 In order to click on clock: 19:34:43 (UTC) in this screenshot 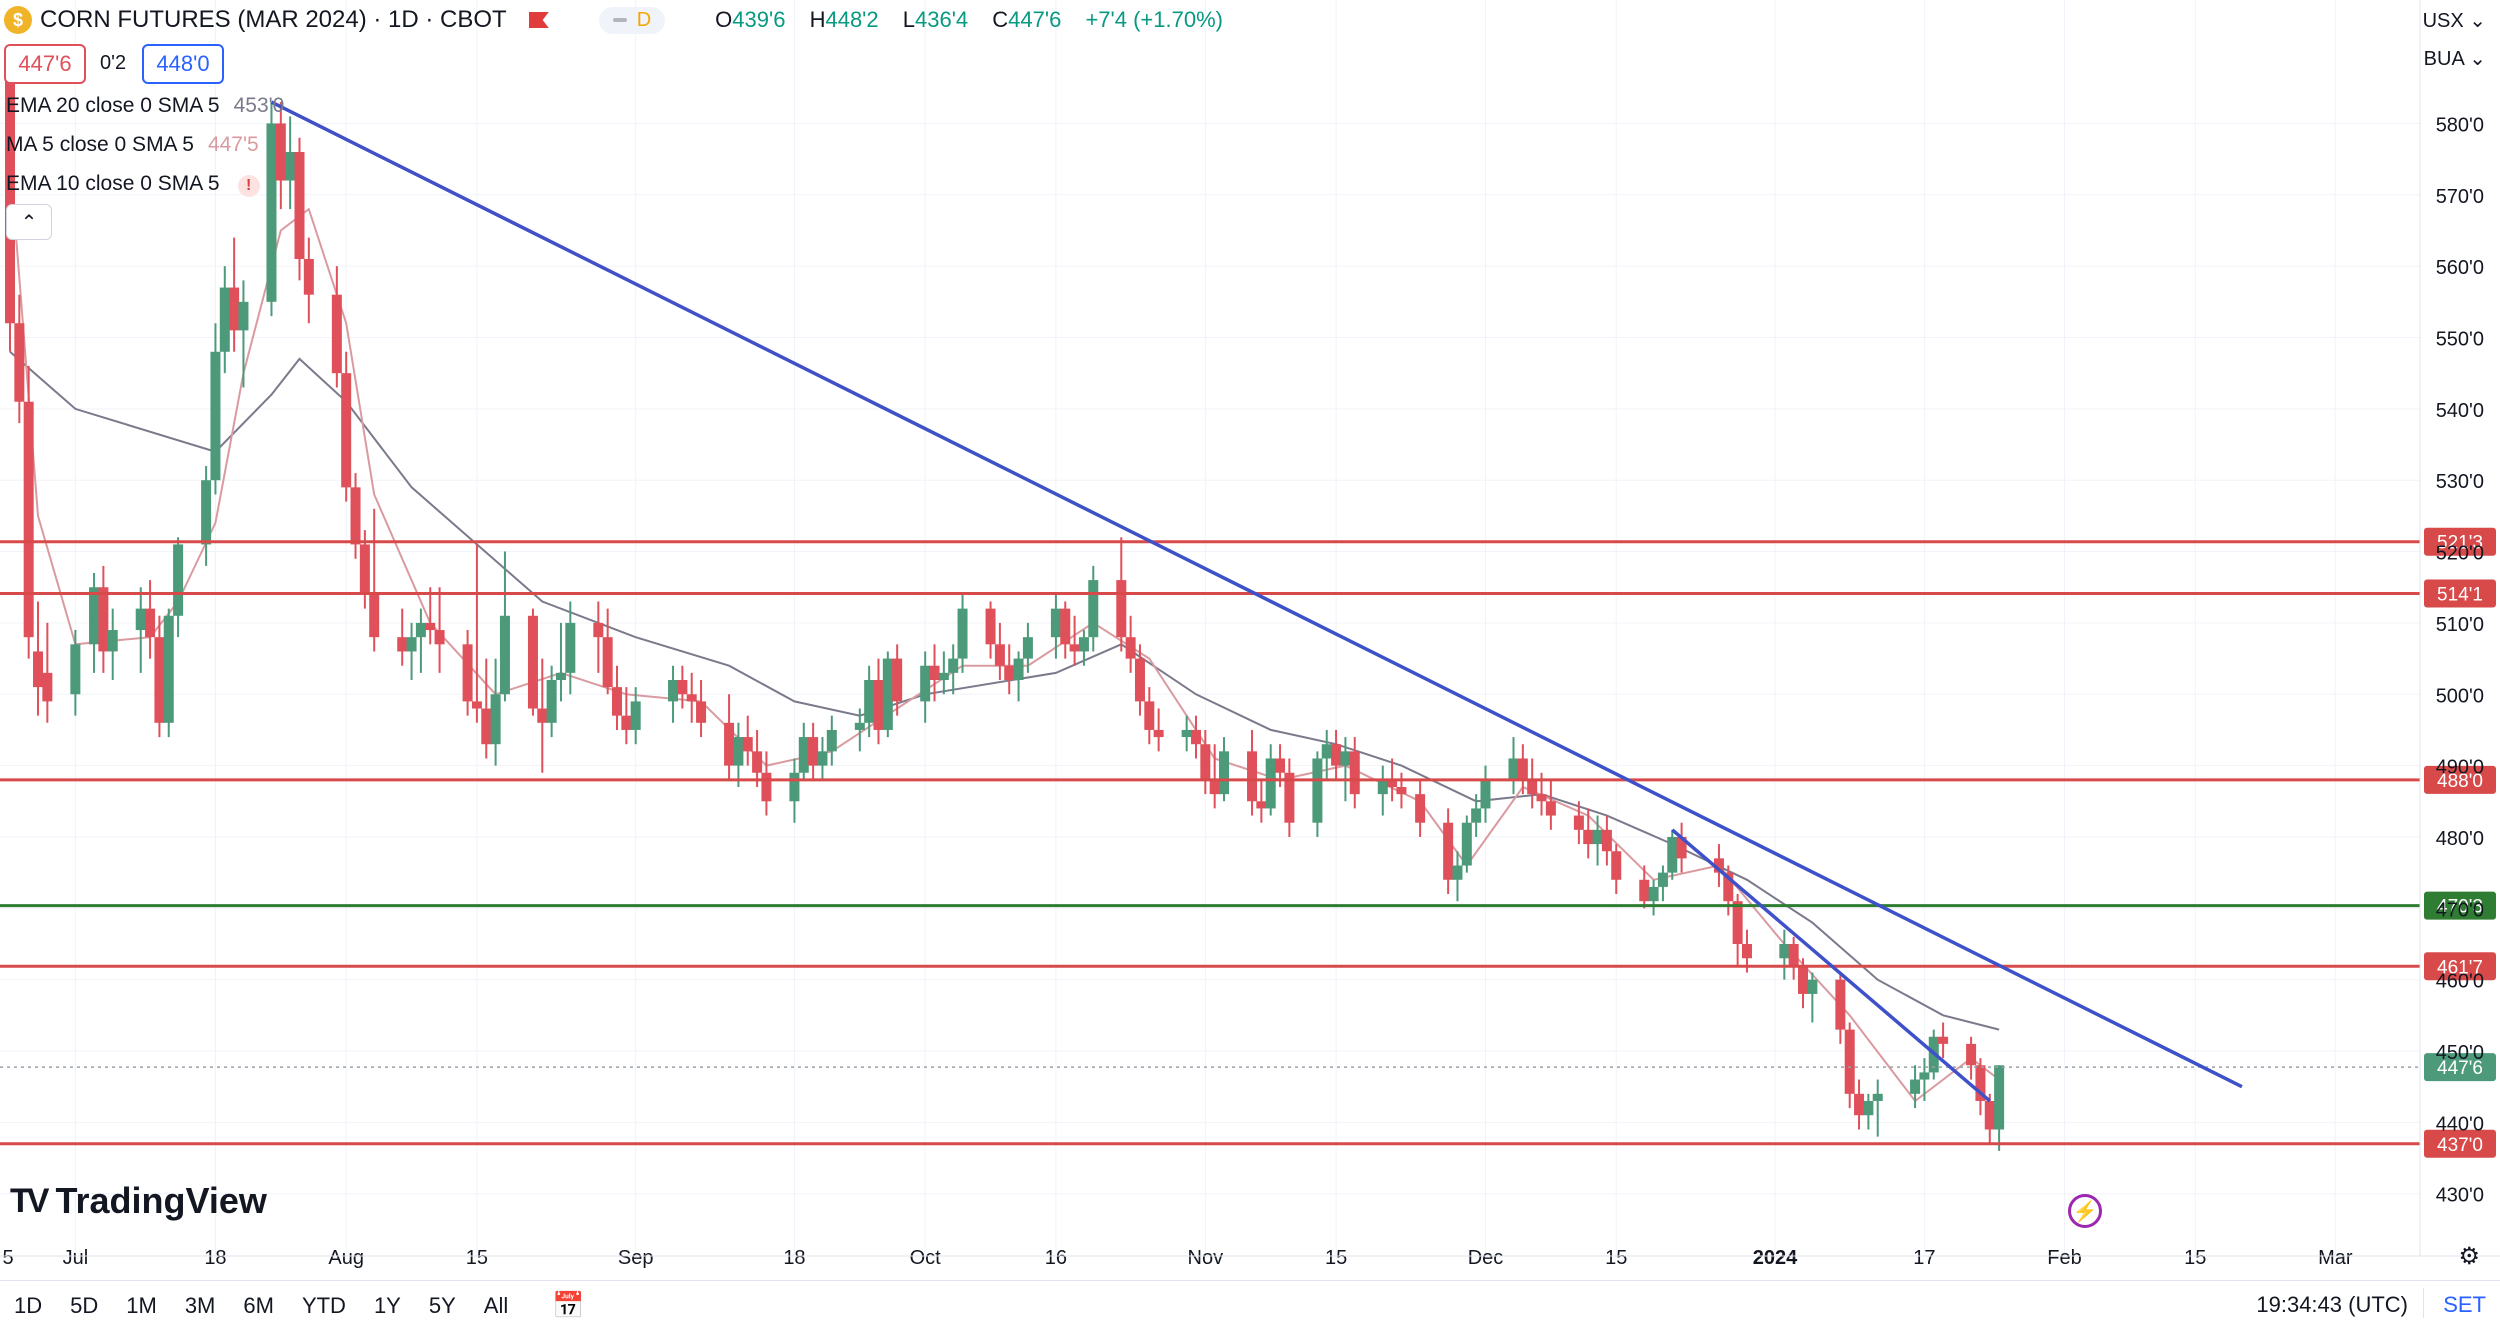, I will do `click(2332, 1304)`.